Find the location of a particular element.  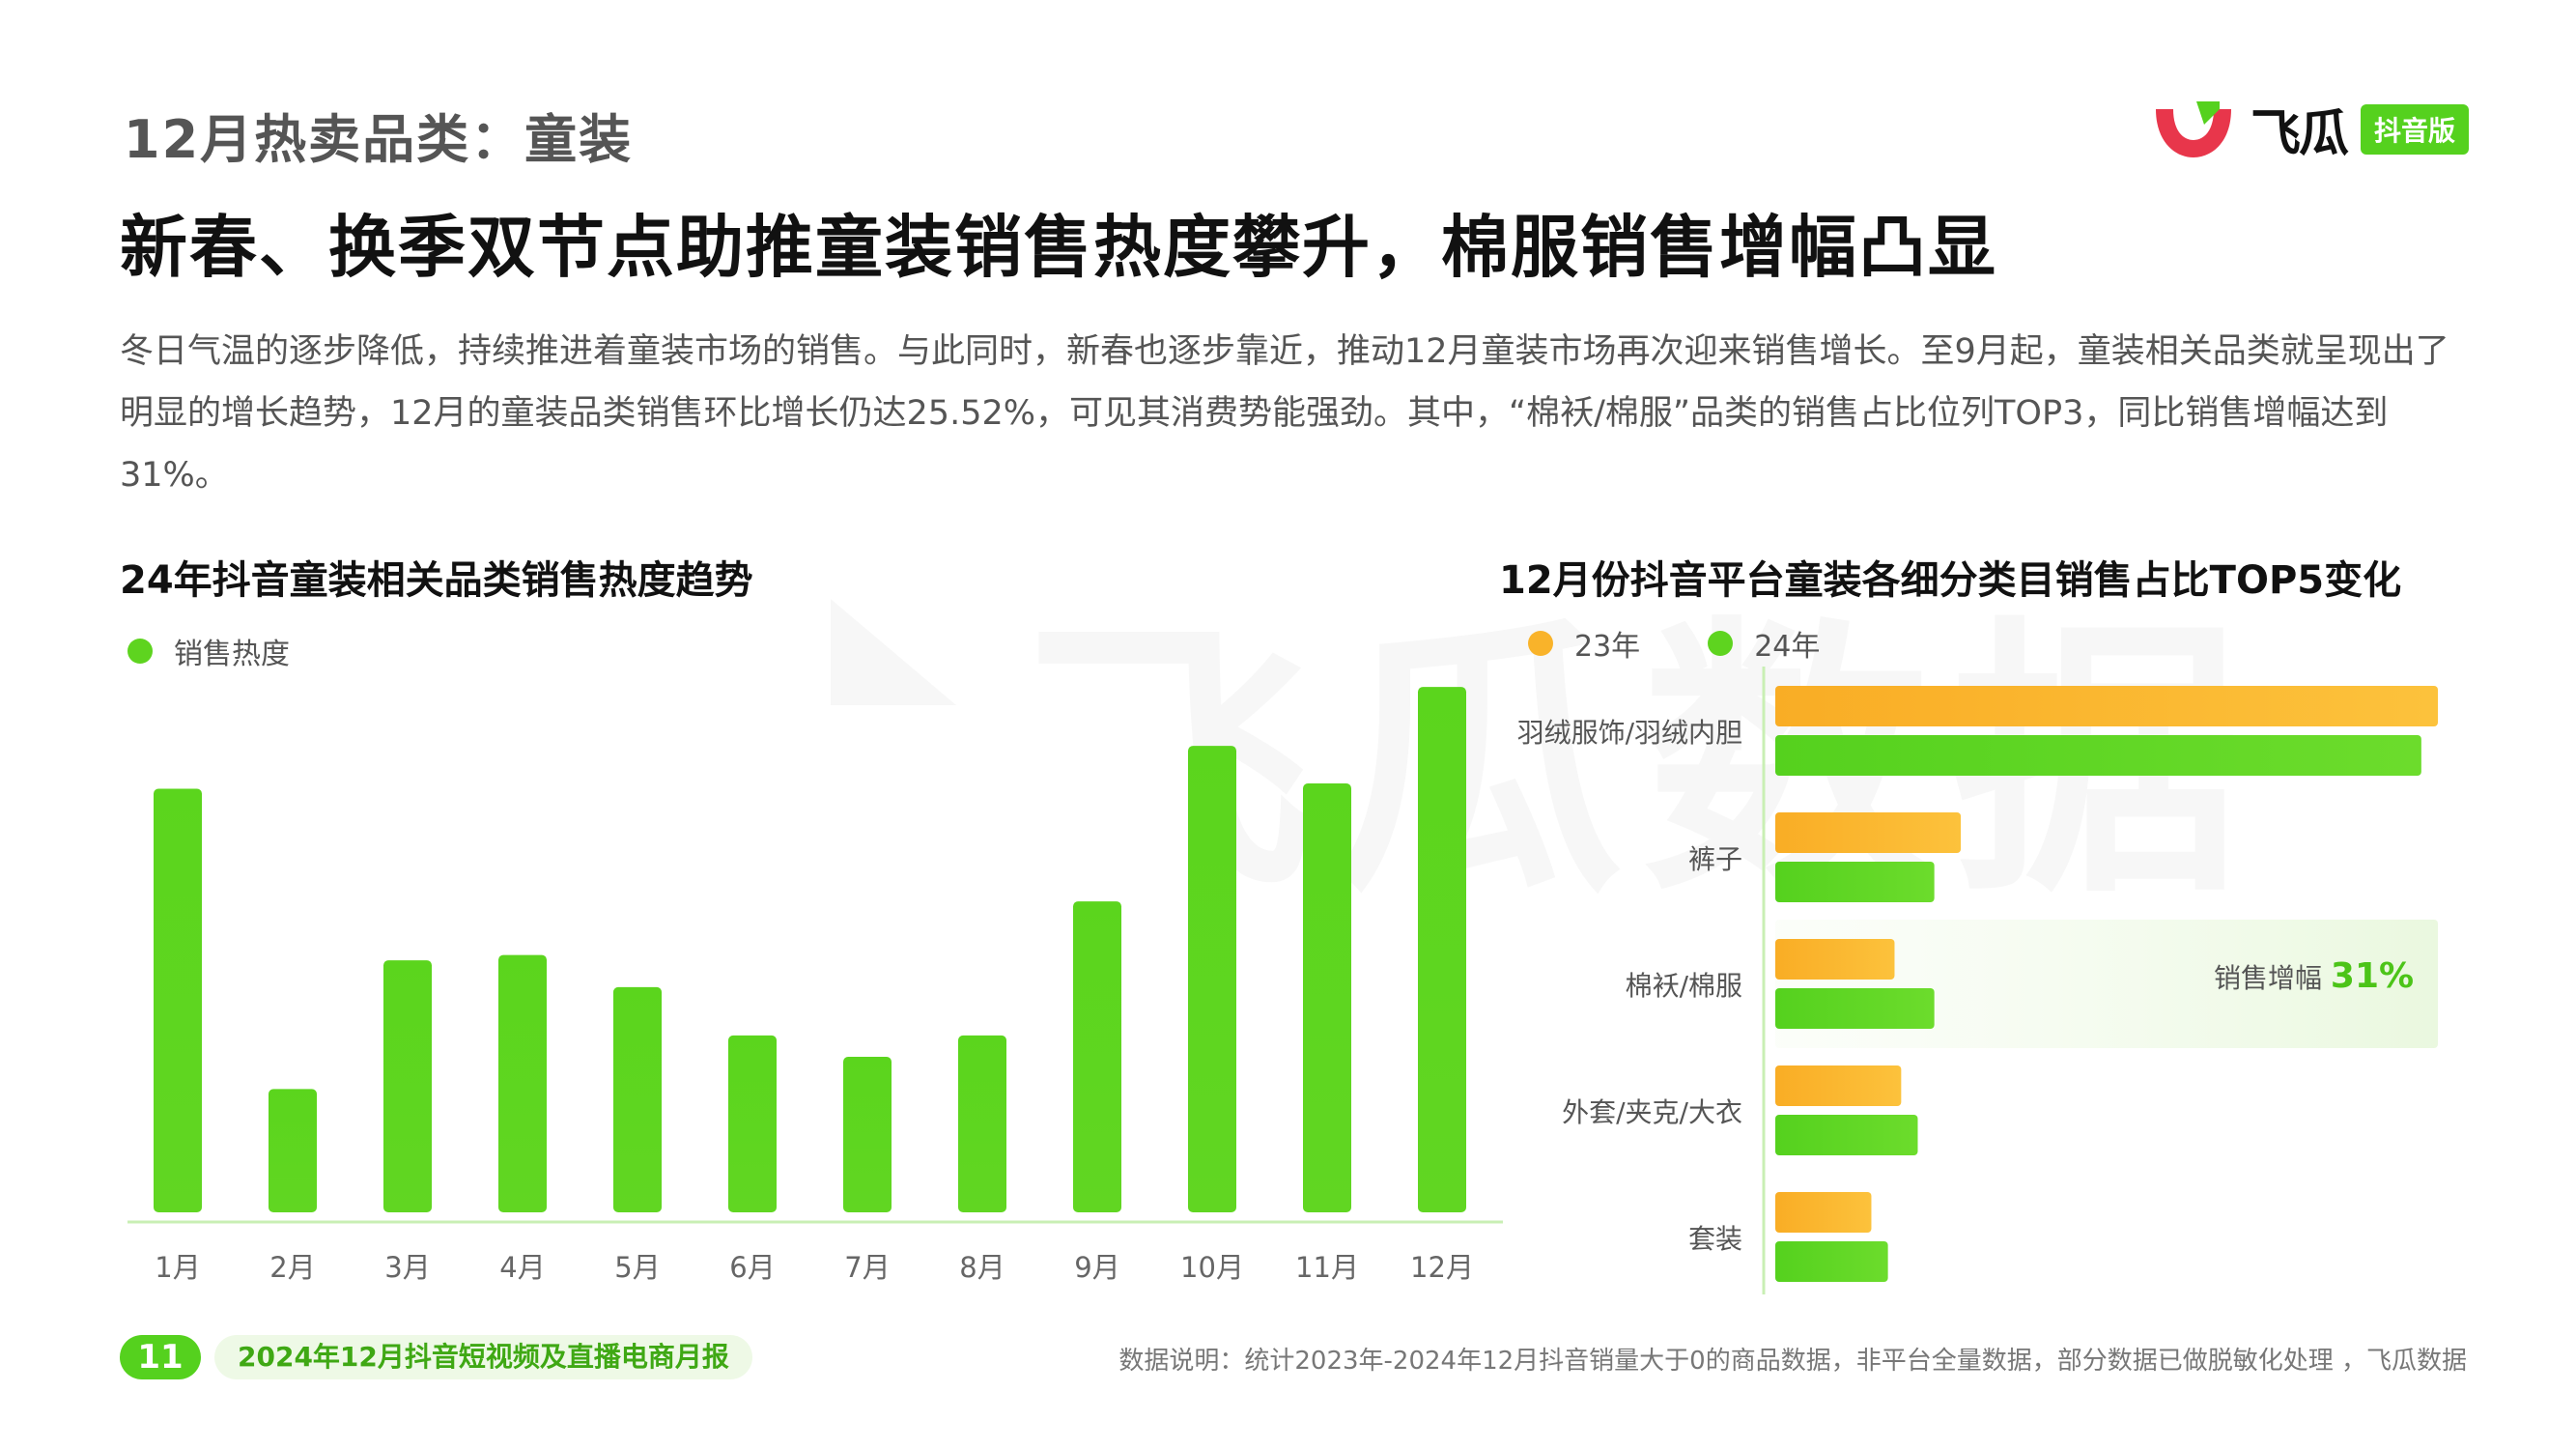

report-name: 2024年12月抖音短视频及直播电商月报 is located at coordinates (483, 1357).